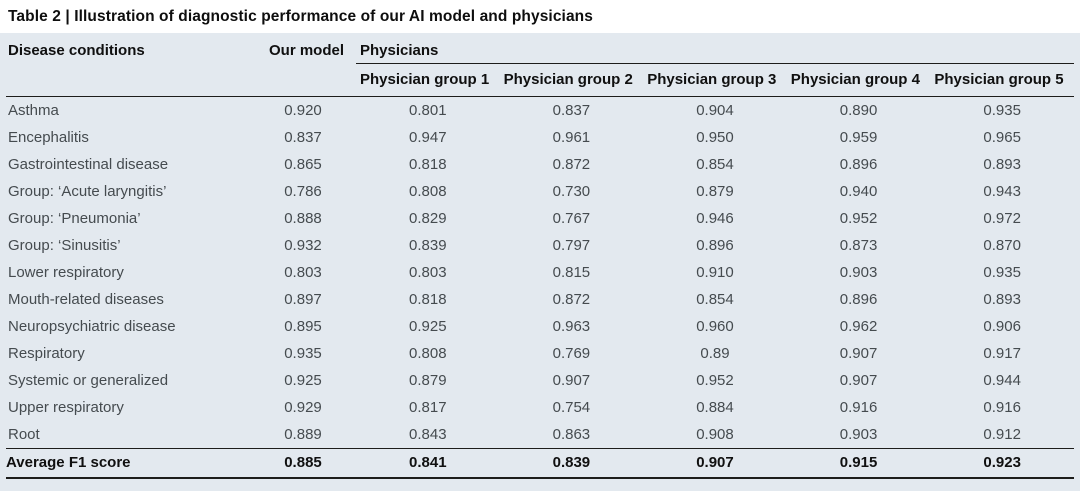 The height and width of the screenshot is (491, 1080). What do you see at coordinates (1002, 353) in the screenshot?
I see `physician-group-5-value-cell: 0.917` at bounding box center [1002, 353].